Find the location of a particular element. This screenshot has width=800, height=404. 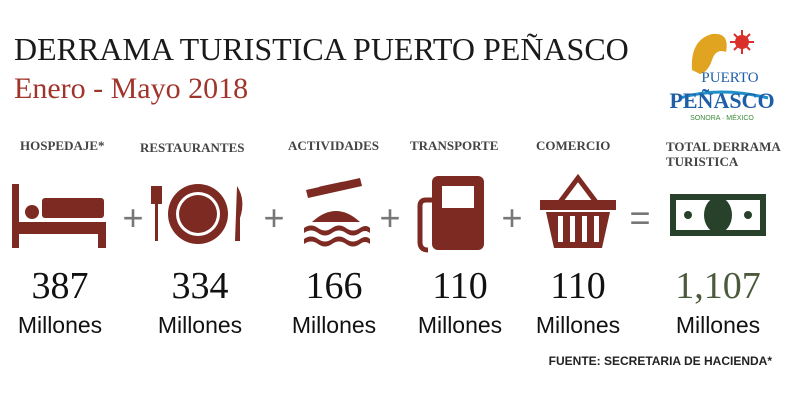

logo: PUERTO PEÑASCO SONORA · MÉXICO is located at coordinates (722, 76).